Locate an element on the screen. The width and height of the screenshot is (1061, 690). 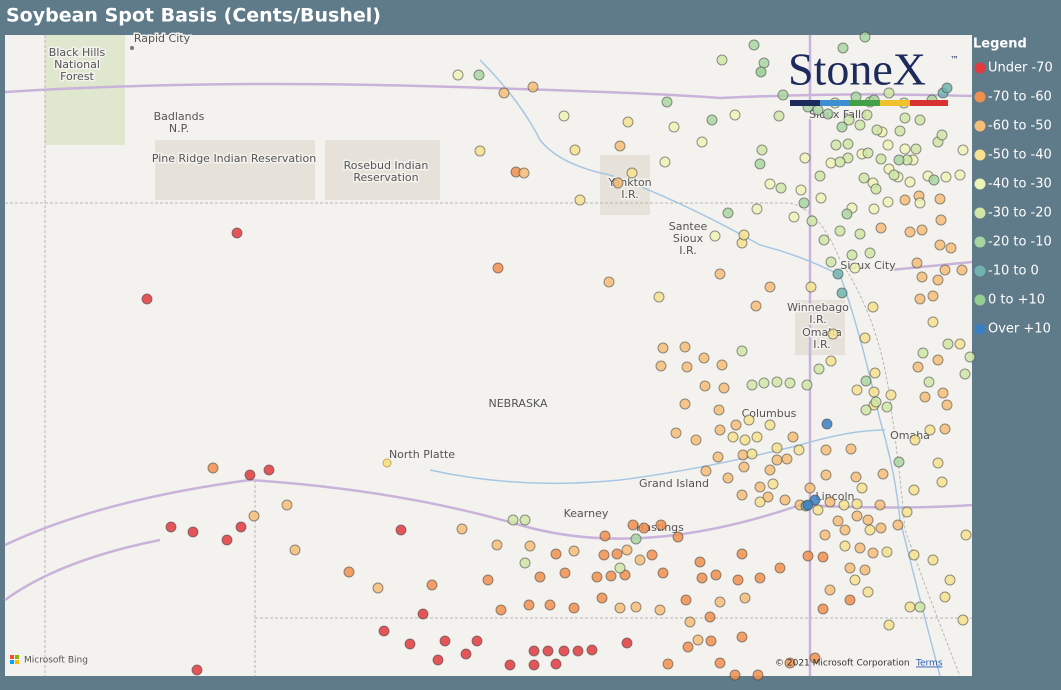
provider: Microsoft Bing is located at coordinates (56, 661).